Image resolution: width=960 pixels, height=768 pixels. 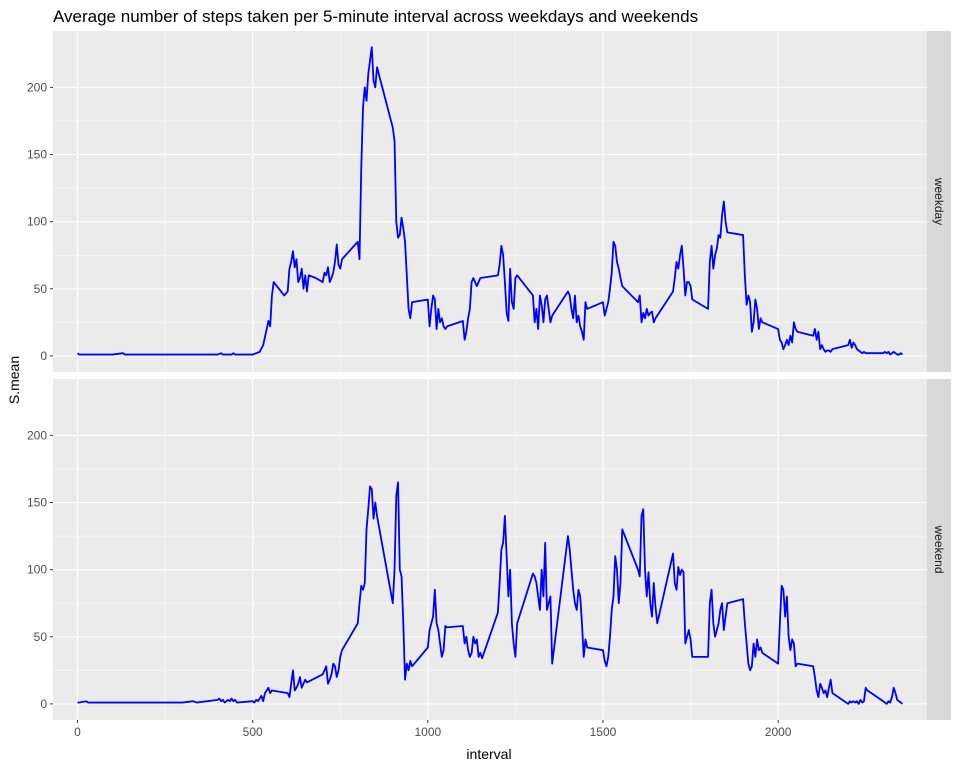 What do you see at coordinates (427, 732) in the screenshot?
I see `x-tick-label: 1000` at bounding box center [427, 732].